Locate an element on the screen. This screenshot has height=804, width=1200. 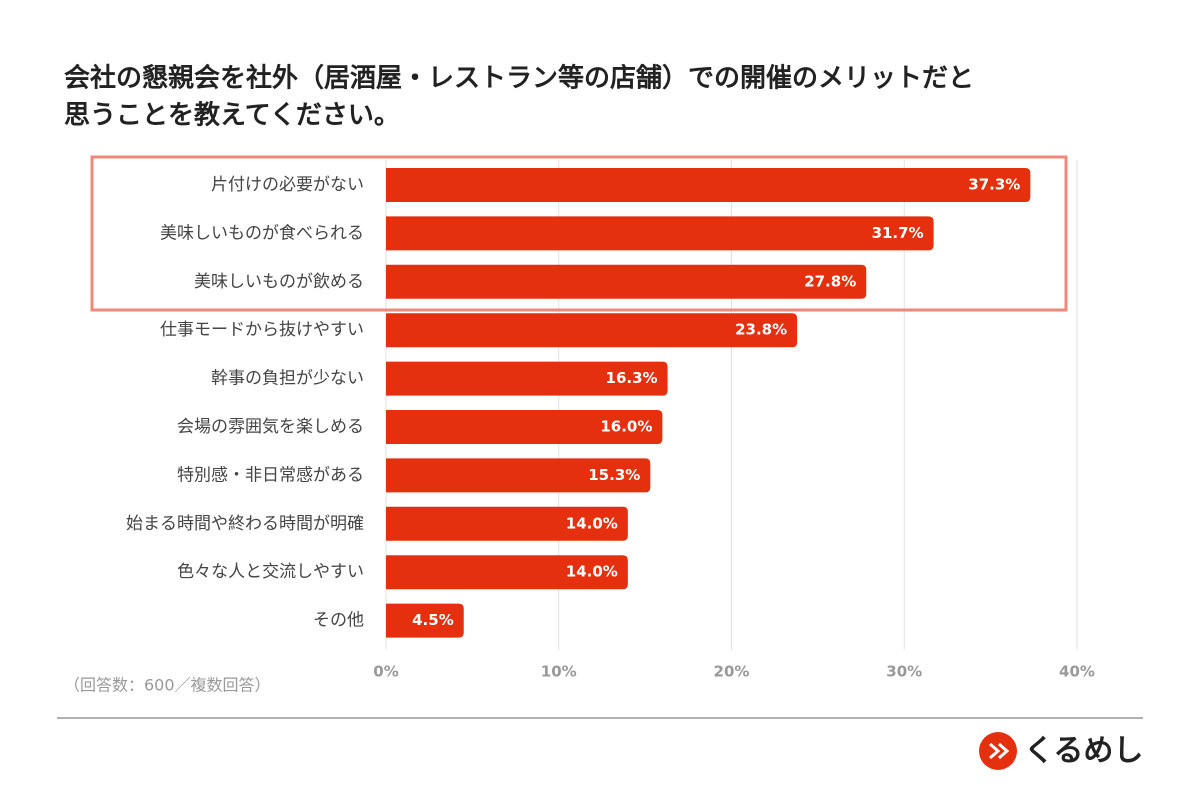
chart-title: 思うことを教えてください。 is located at coordinates (232, 116).